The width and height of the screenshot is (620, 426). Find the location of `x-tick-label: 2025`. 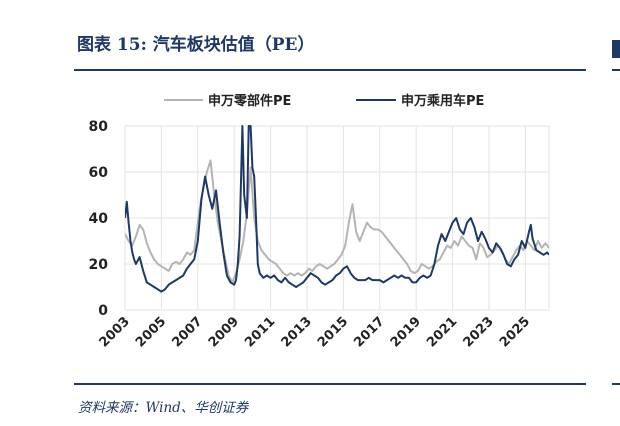

x-tick-label: 2025 is located at coordinates (515, 332).